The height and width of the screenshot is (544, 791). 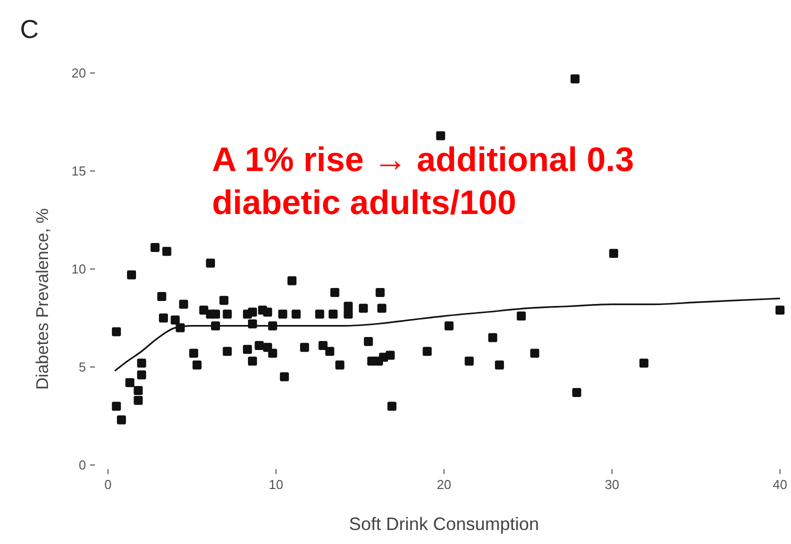 What do you see at coordinates (79, 73) in the screenshot?
I see `y-tick-label: 20` at bounding box center [79, 73].